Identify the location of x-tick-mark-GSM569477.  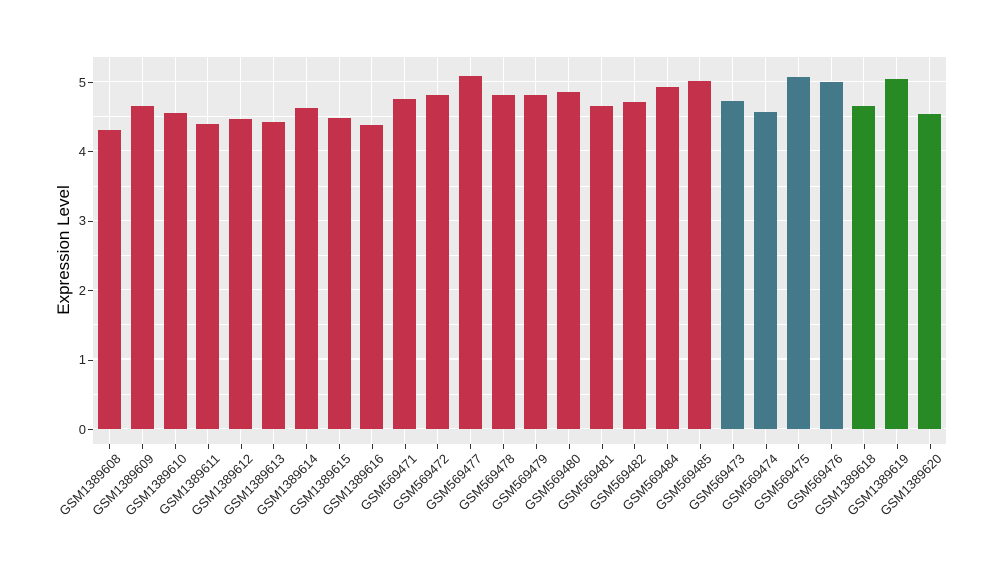
(471, 446).